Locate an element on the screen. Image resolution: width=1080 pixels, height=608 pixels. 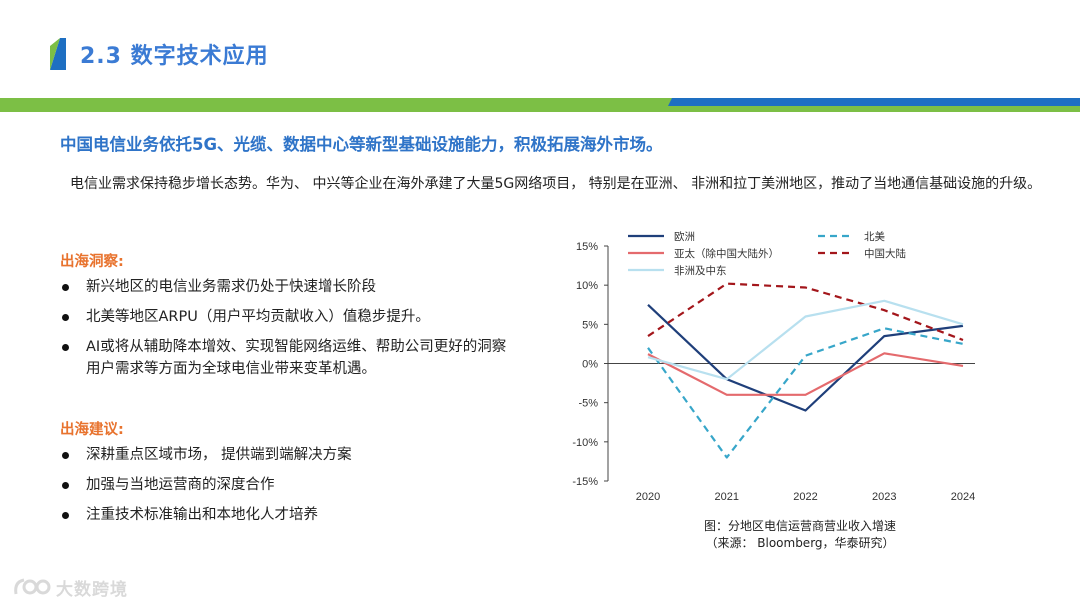
watermark-text: 大数跨境 is located at coordinates (92, 589).